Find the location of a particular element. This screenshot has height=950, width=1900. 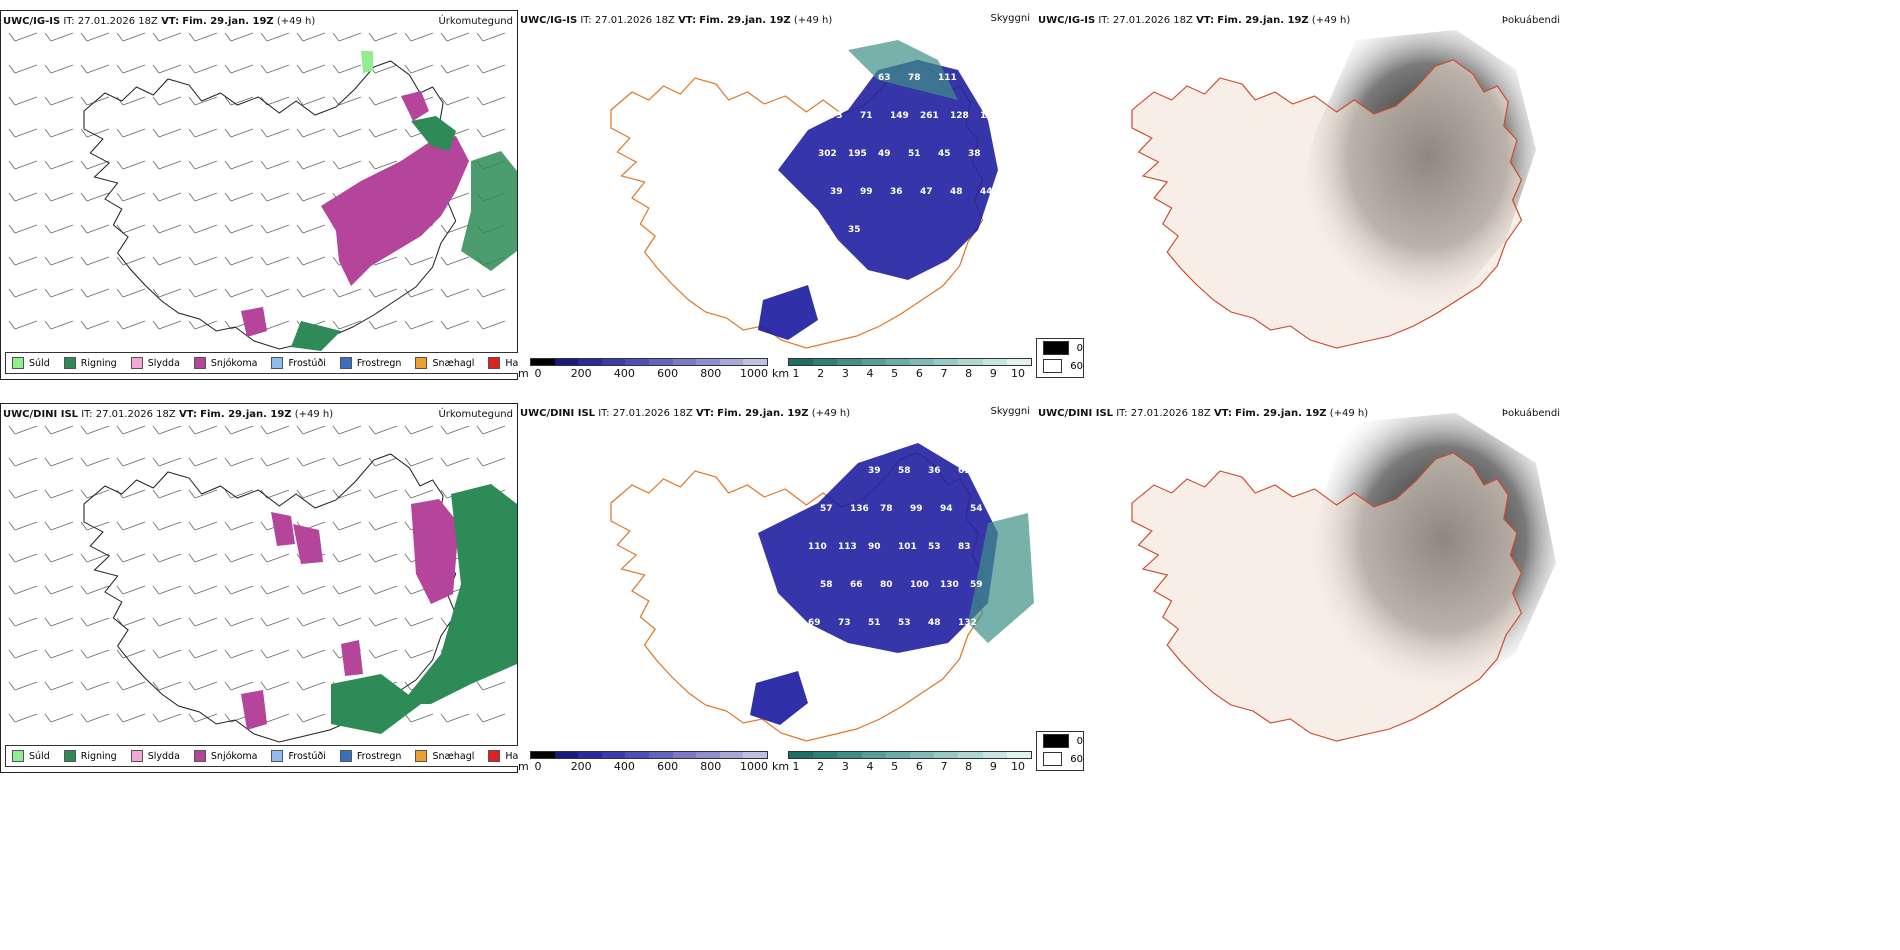

ceiling-value-label: 69 is located at coordinates (814, 623).